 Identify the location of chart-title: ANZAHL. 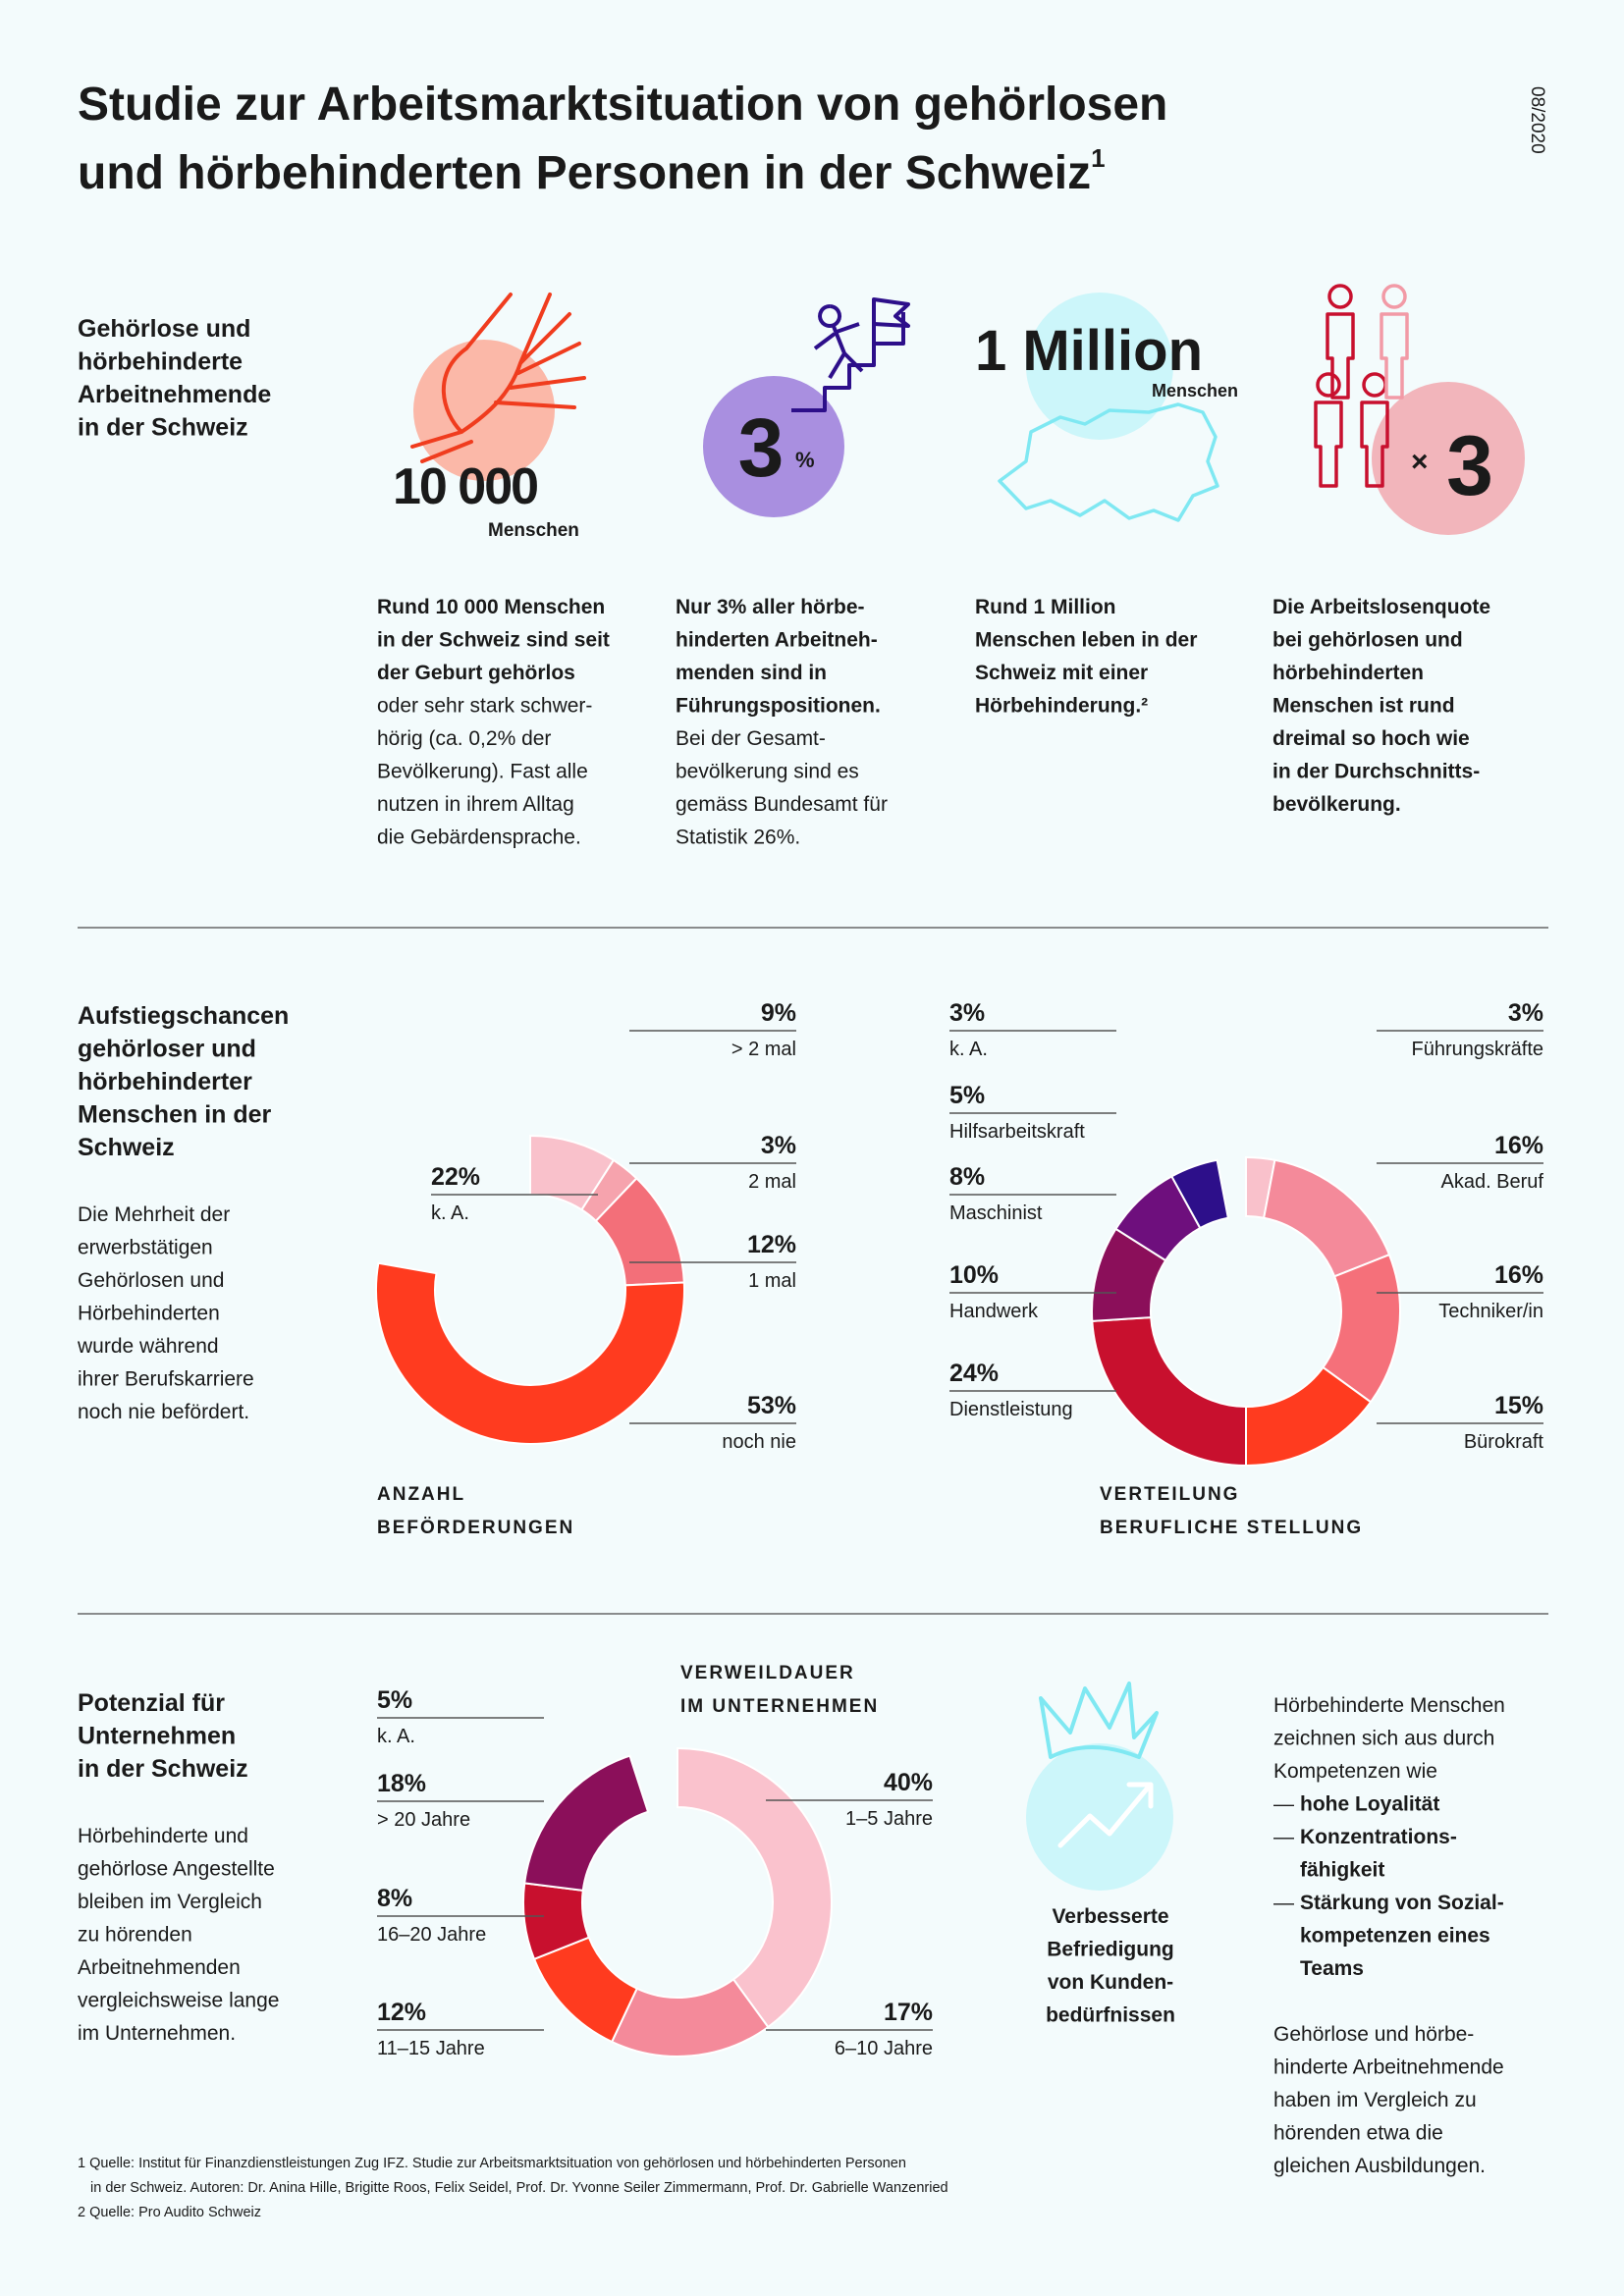
(421, 1494).